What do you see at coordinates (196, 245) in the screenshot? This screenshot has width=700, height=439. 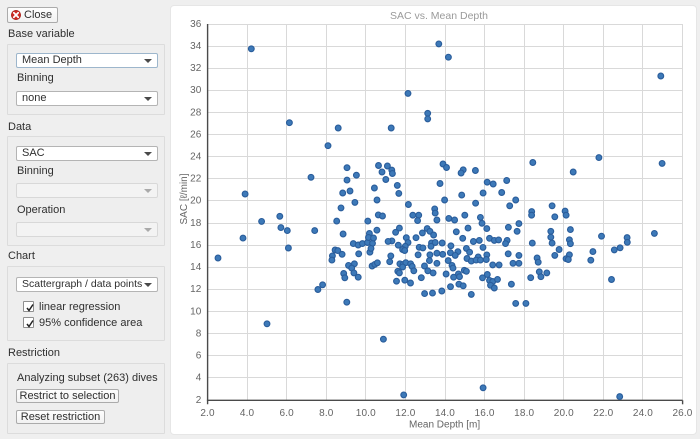 I see `svg-text: 16` at bounding box center [196, 245].